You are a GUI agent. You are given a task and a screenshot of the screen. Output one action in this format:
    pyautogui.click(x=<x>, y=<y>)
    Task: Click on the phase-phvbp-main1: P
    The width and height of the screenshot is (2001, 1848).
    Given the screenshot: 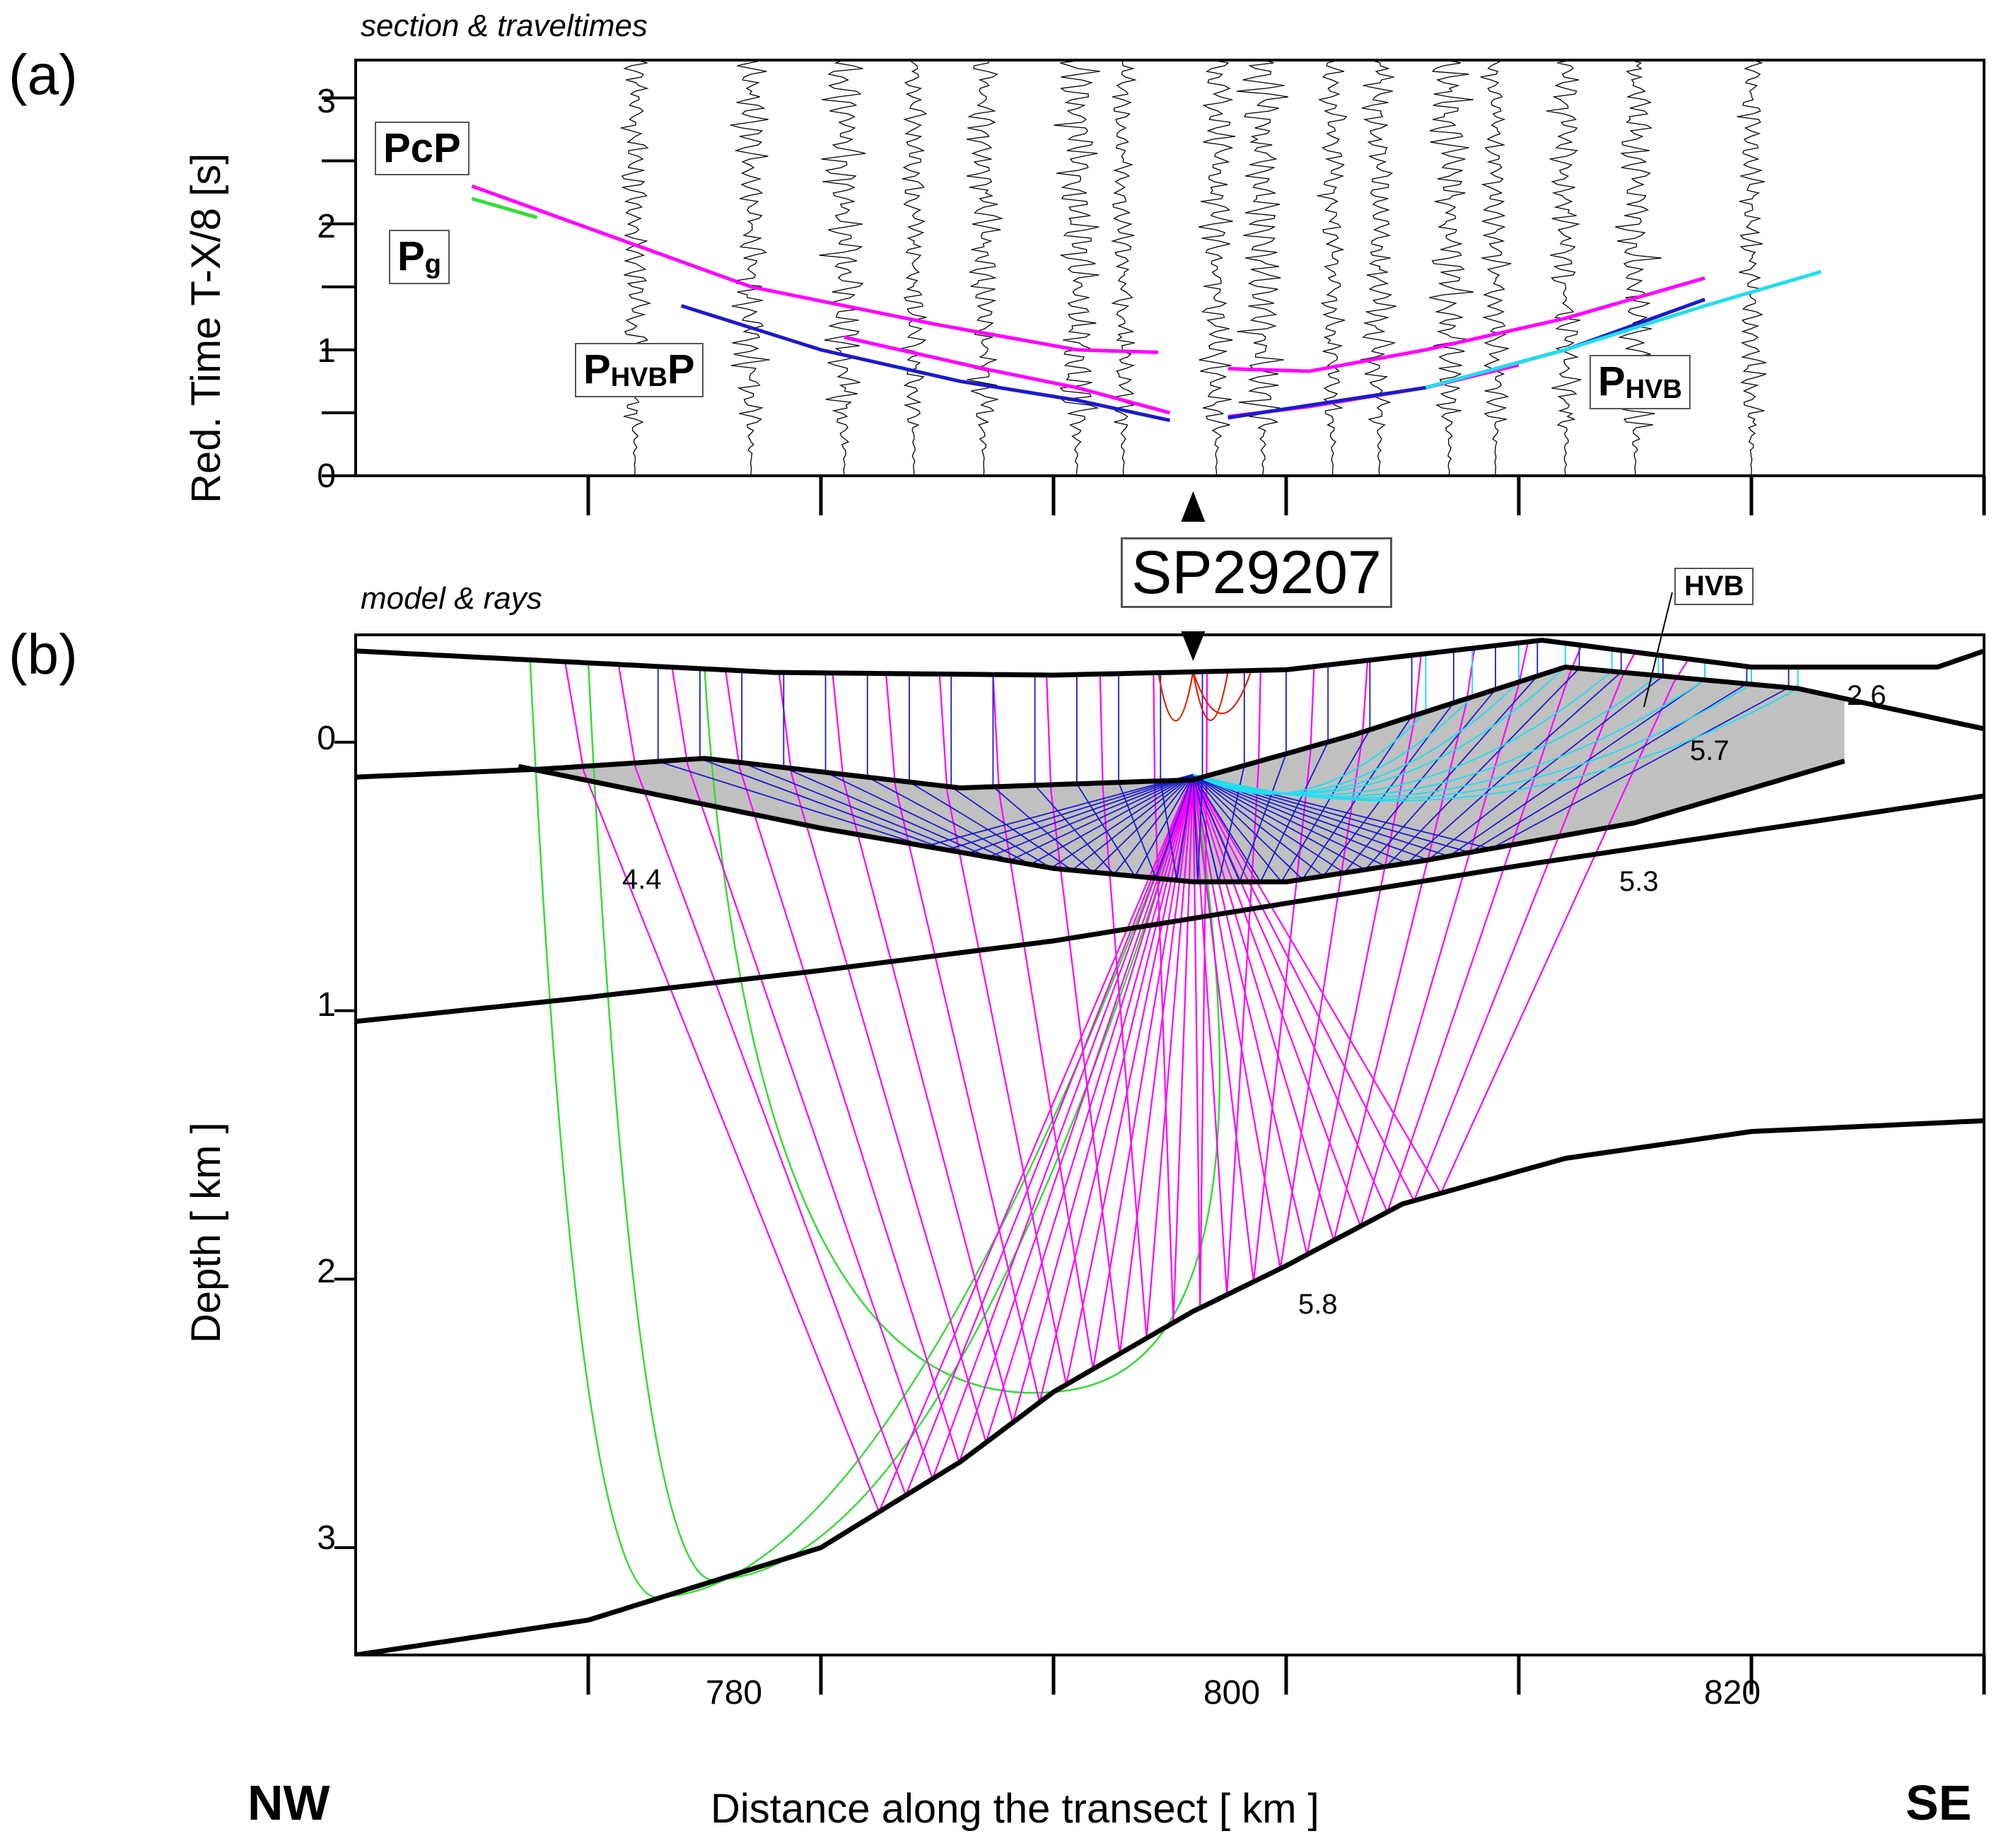 What is the action you would take?
    pyautogui.click(x=597, y=369)
    